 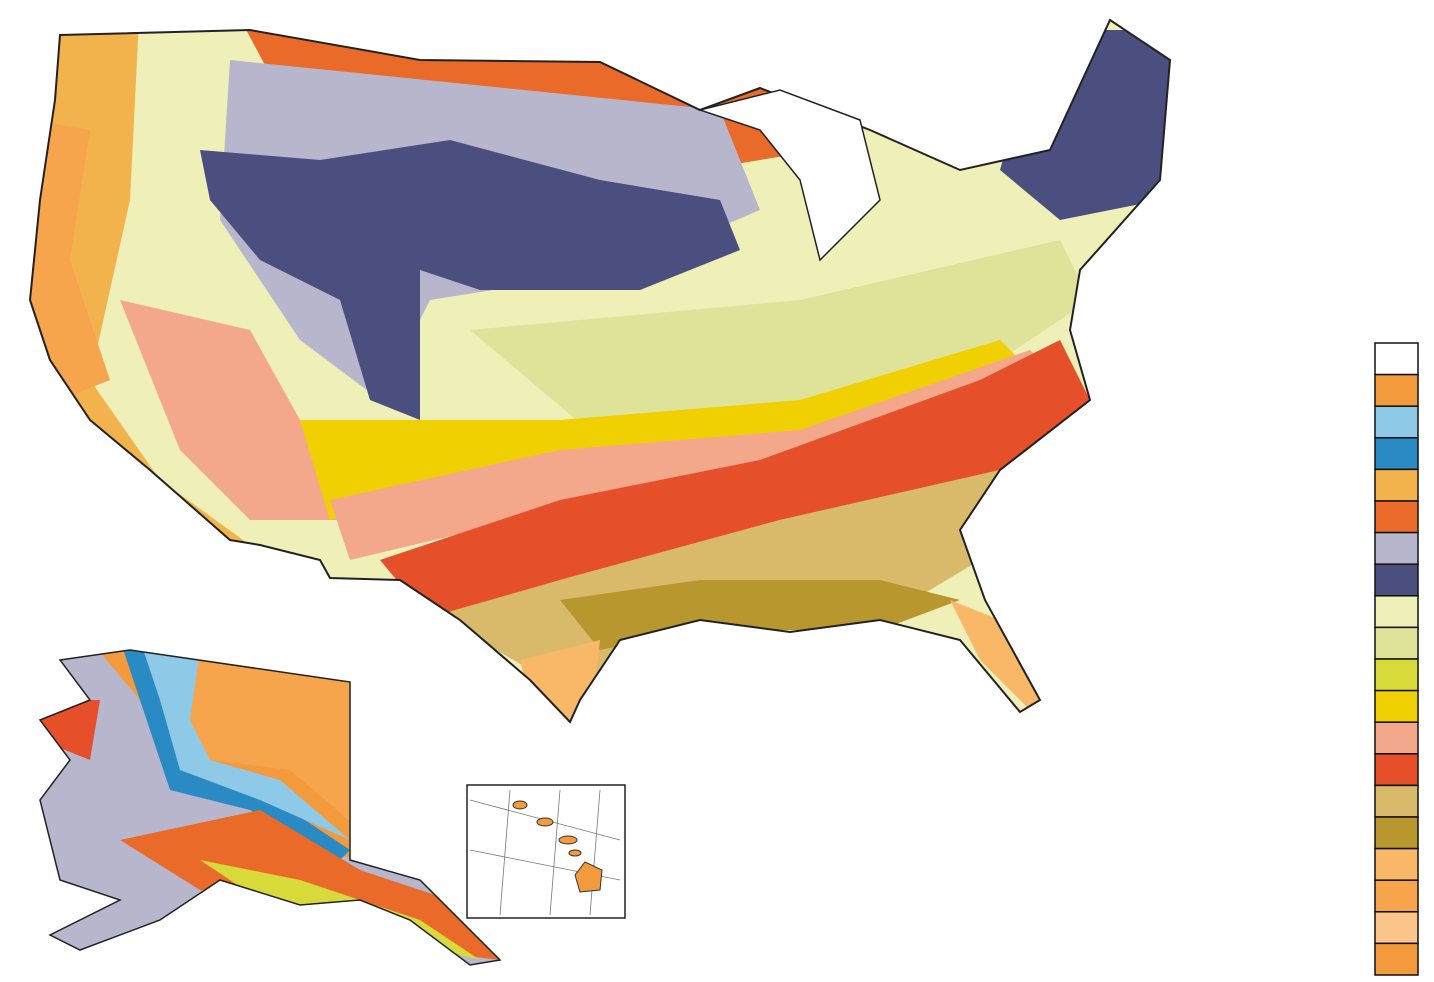 What do you see at coordinates (789, 175) in the screenshot?
I see `great-lakes` at bounding box center [789, 175].